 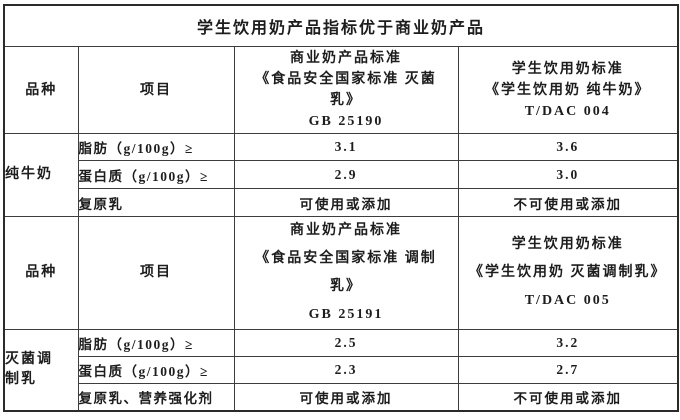 I want to click on student-standard-header: 学生饮用奶标准 《学生饮用奶 灭菌调制乳》 T/DAC 005, so click(x=568, y=273).